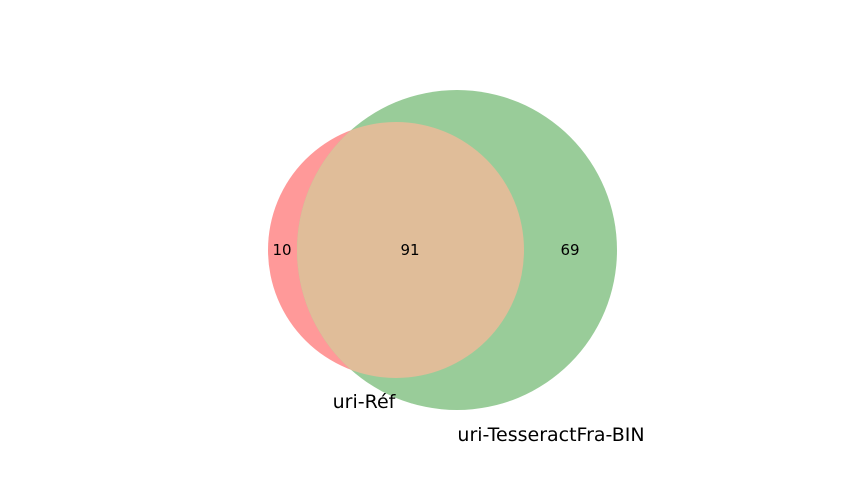 The height and width of the screenshot is (504, 864). I want to click on set-b-label: uri-TesseractFra-BIN, so click(550, 435).